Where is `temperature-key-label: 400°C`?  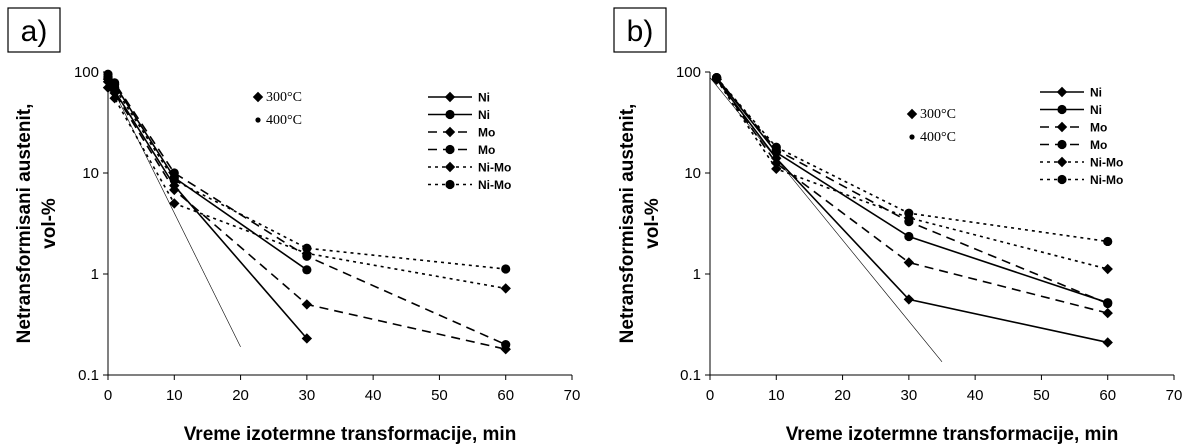
temperature-key-label: 400°C is located at coordinates (938, 137).